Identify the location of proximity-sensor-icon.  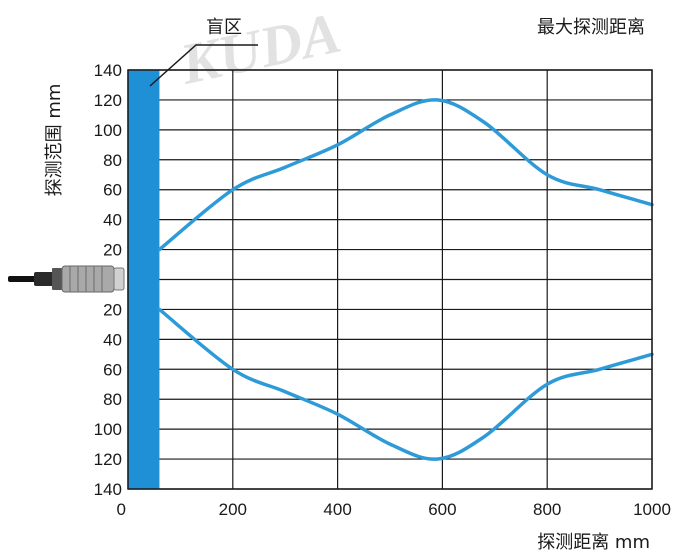
(66, 279).